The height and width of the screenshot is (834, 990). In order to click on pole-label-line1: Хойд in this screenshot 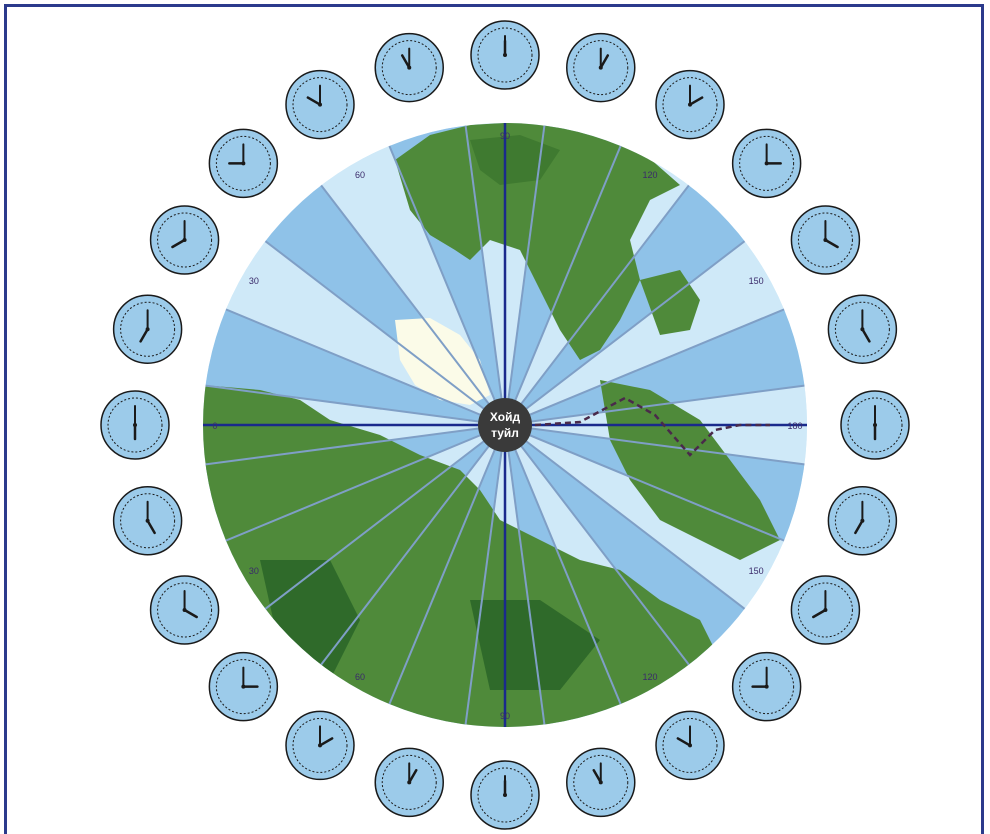, I will do `click(505, 417)`.